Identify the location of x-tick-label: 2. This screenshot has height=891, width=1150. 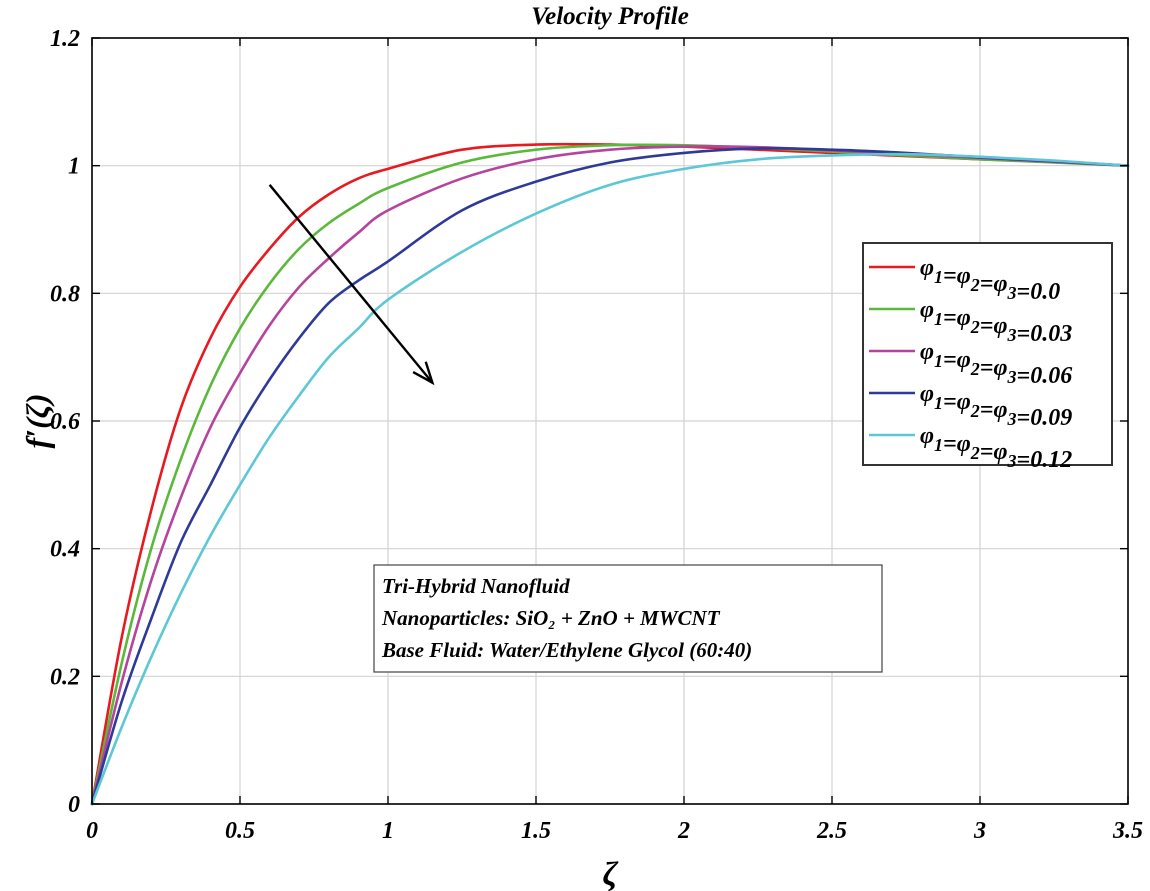
(683, 831).